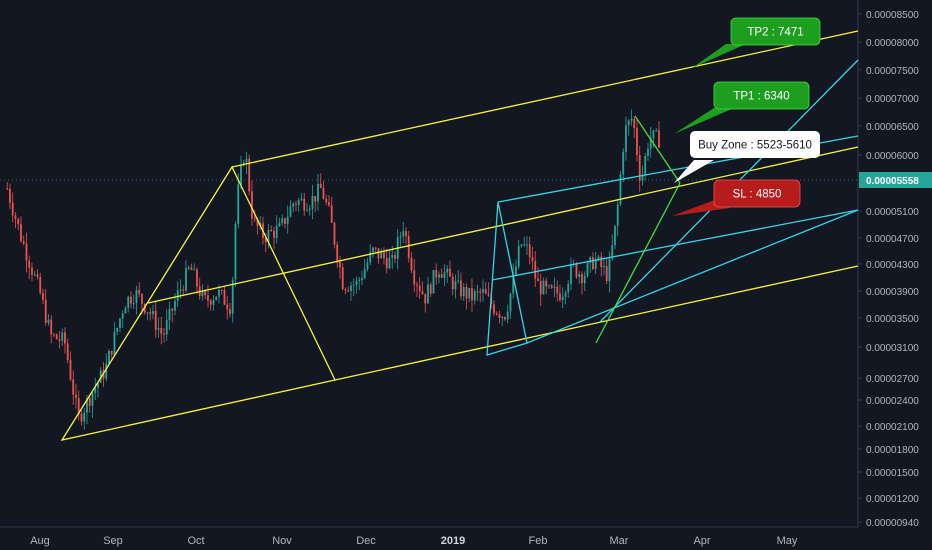 This screenshot has width=932, height=550. What do you see at coordinates (892, 99) in the screenshot?
I see `y-tick-label: 0.00007000` at bounding box center [892, 99].